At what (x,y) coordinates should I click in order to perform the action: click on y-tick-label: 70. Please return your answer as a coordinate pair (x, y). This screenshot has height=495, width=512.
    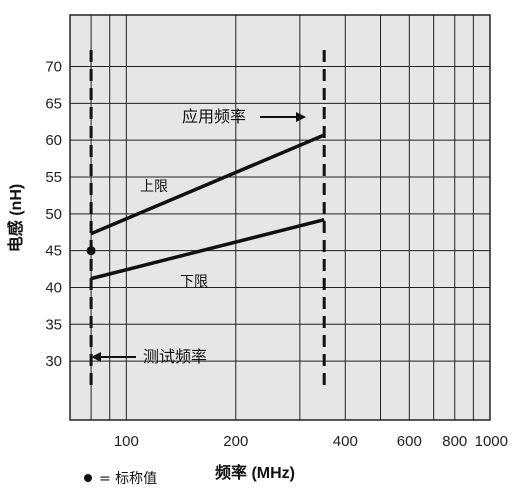
    Looking at the image, I should click on (53, 67).